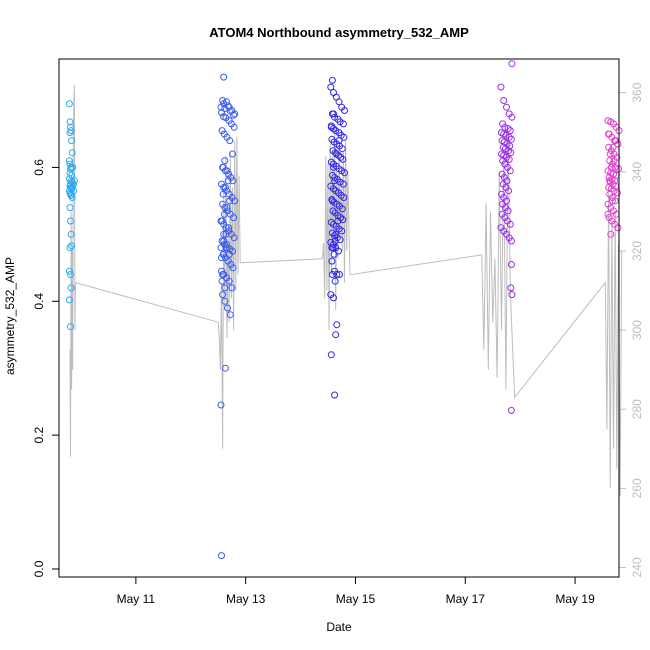 This screenshot has width=650, height=650. I want to click on x-tick-label: May 11, so click(136, 599).